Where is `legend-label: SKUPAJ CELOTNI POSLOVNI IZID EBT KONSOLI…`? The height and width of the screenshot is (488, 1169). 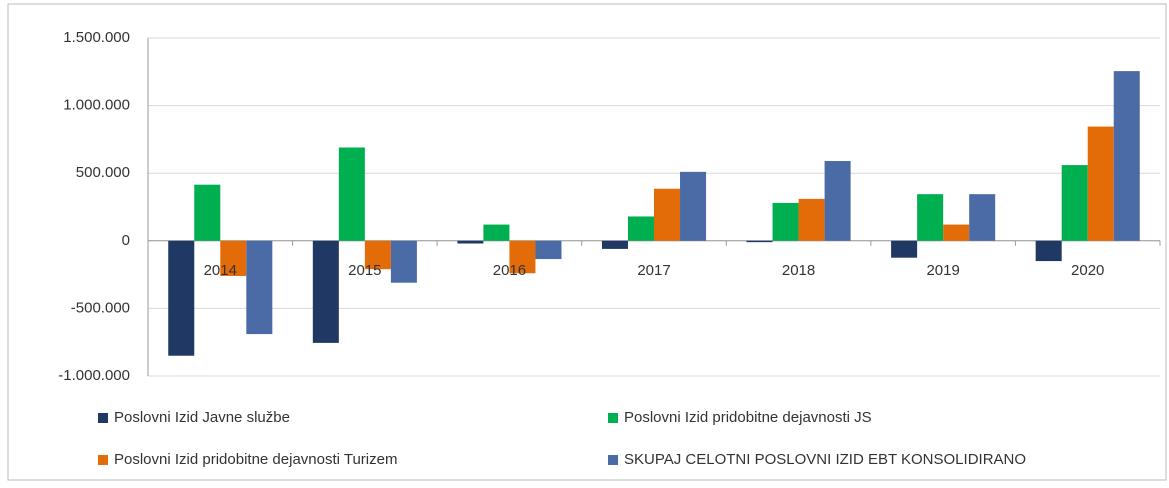 legend-label: SKUPAJ CELOTNI POSLOVNI IZID EBT KONSOLI… is located at coordinates (825, 459).